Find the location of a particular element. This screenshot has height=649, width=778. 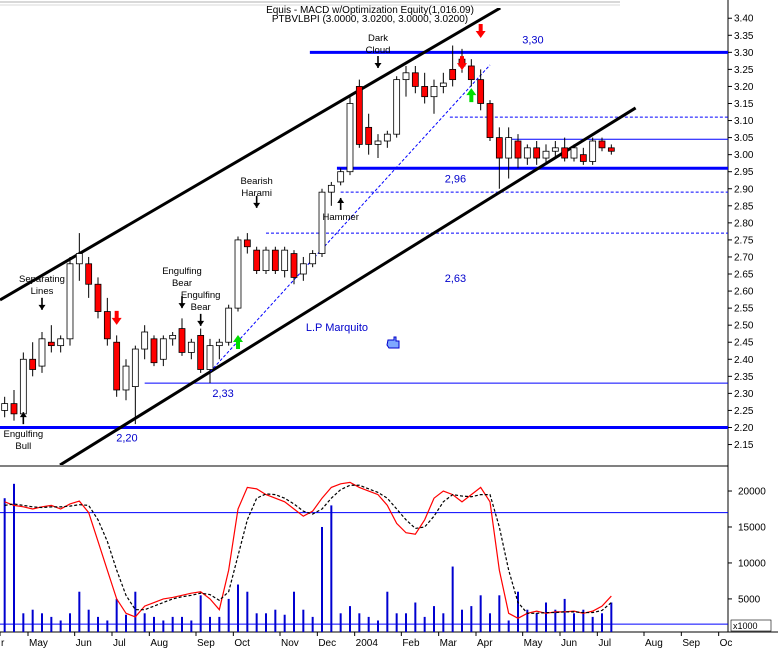

y2-tick-label: 5000 is located at coordinates (749, 599).